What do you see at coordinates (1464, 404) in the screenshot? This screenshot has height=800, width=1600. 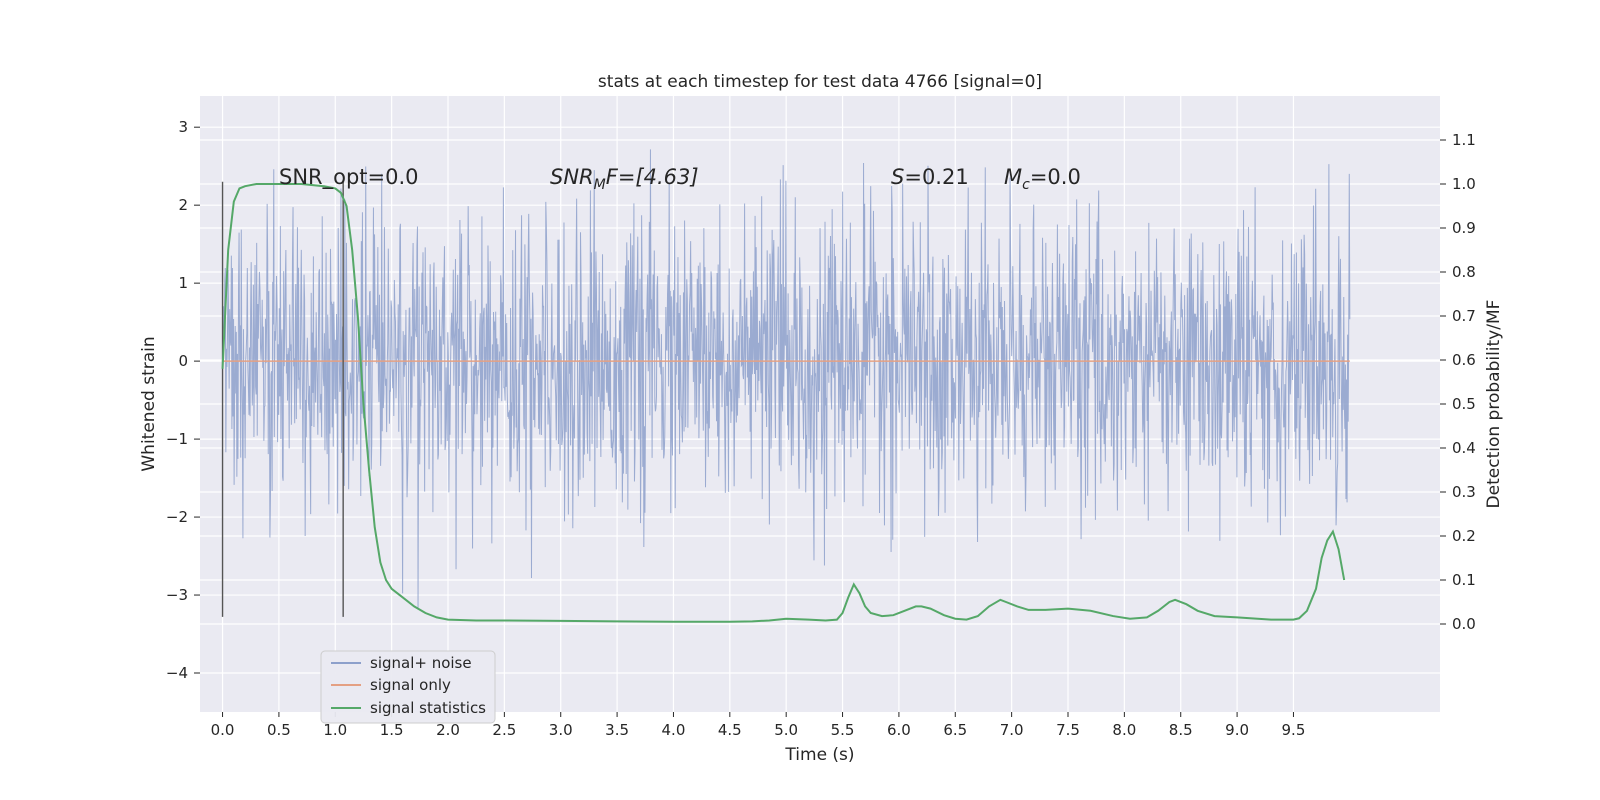 I see `y-tick-label-right: 0.5` at bounding box center [1464, 404].